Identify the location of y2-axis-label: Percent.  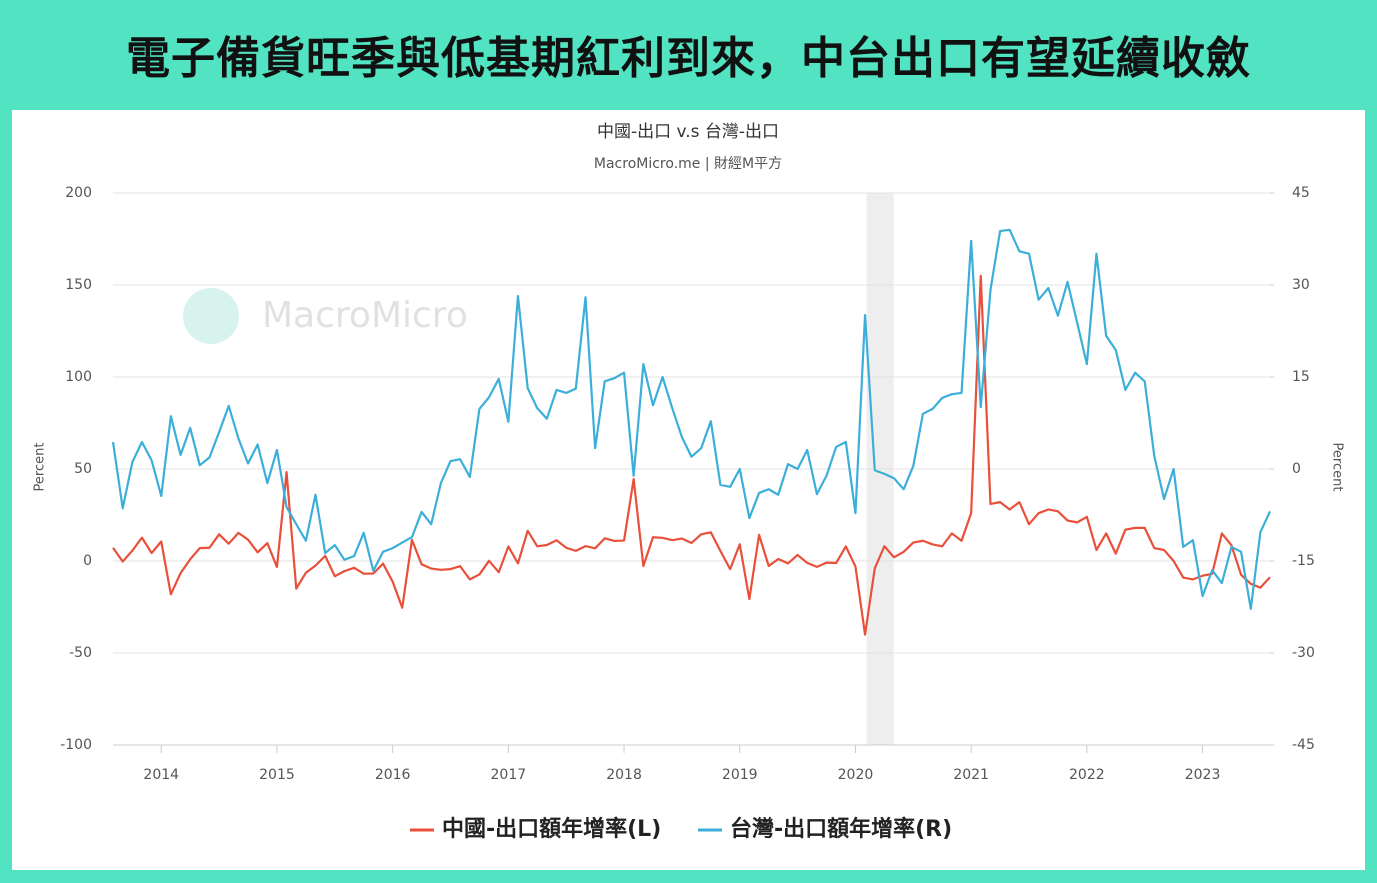
(1337, 467).